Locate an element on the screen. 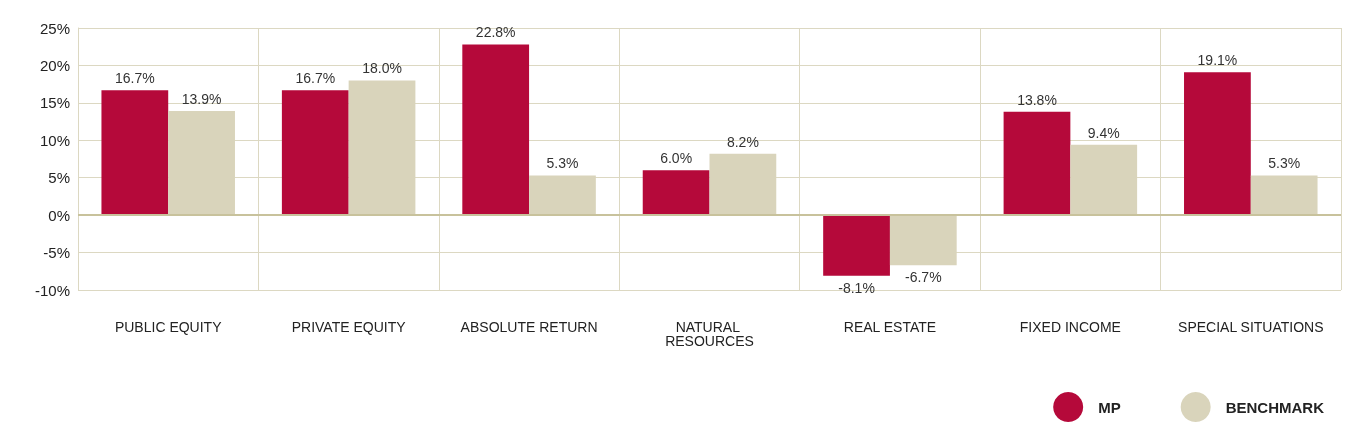 The width and height of the screenshot is (1357, 435). y-tick-label: 25% is located at coordinates (54, 28).